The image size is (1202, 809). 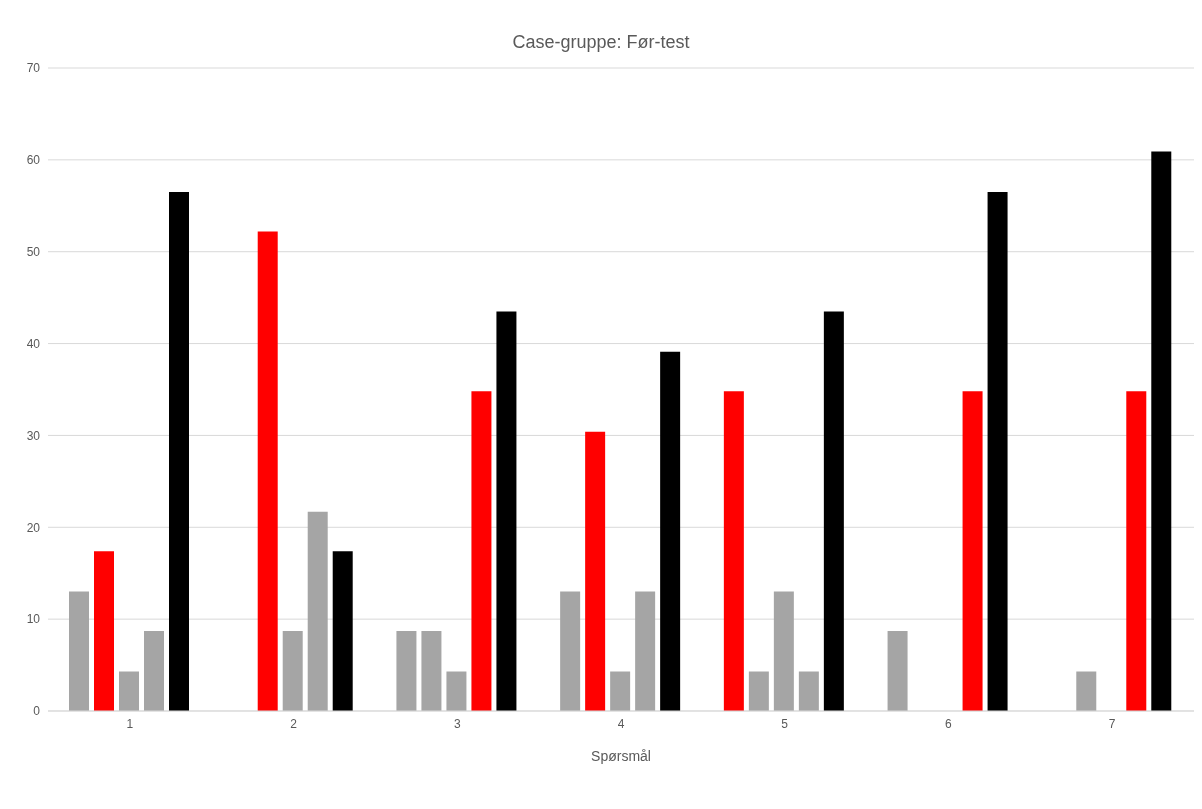 I want to click on y-tick-label: 10, so click(x=33, y=619).